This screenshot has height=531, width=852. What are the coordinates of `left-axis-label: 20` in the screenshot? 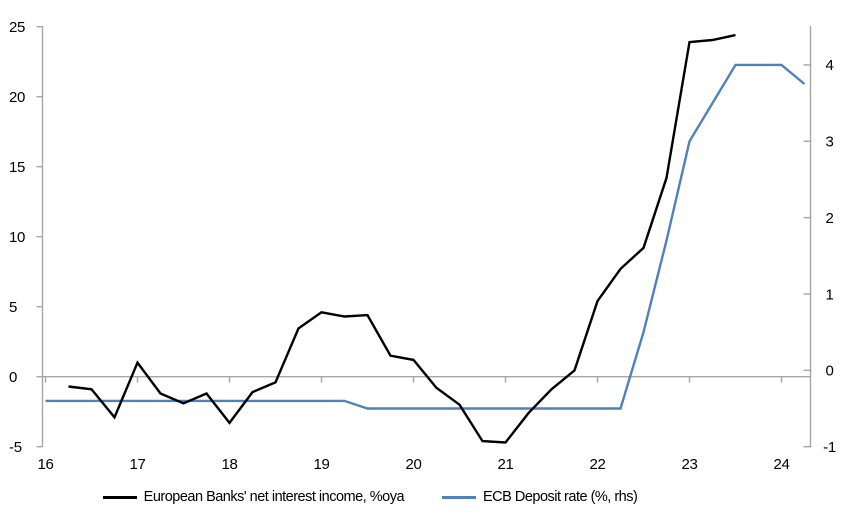 It's located at (17, 97).